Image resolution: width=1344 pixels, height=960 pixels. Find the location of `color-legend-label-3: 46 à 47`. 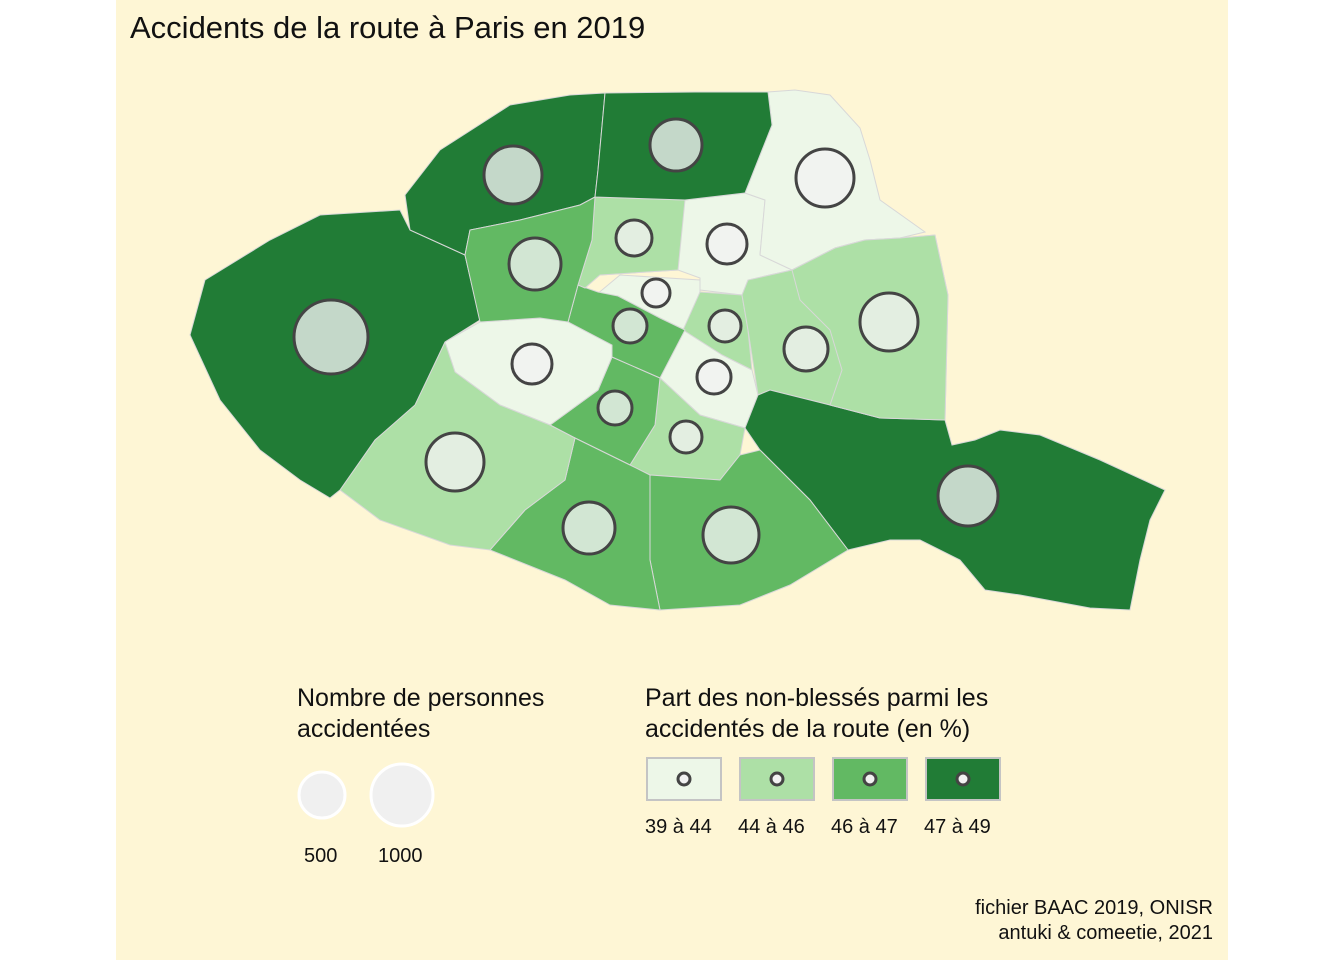

color-legend-label-3: 46 à 47 is located at coordinates (864, 827).